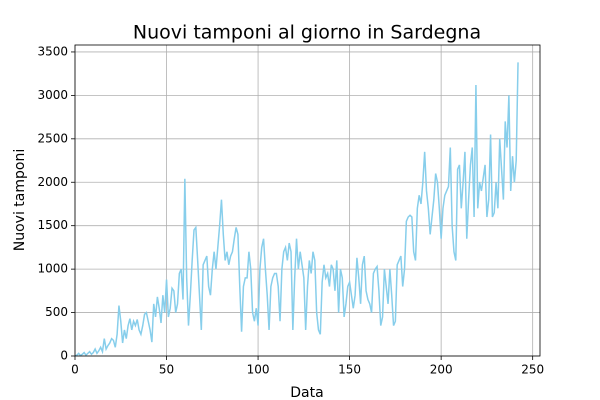 This screenshot has height=400, width=600. Describe the element at coordinates (307, 33) in the screenshot. I see `chart-title: Nuovi tamponi al giorno in Sardegna` at that location.